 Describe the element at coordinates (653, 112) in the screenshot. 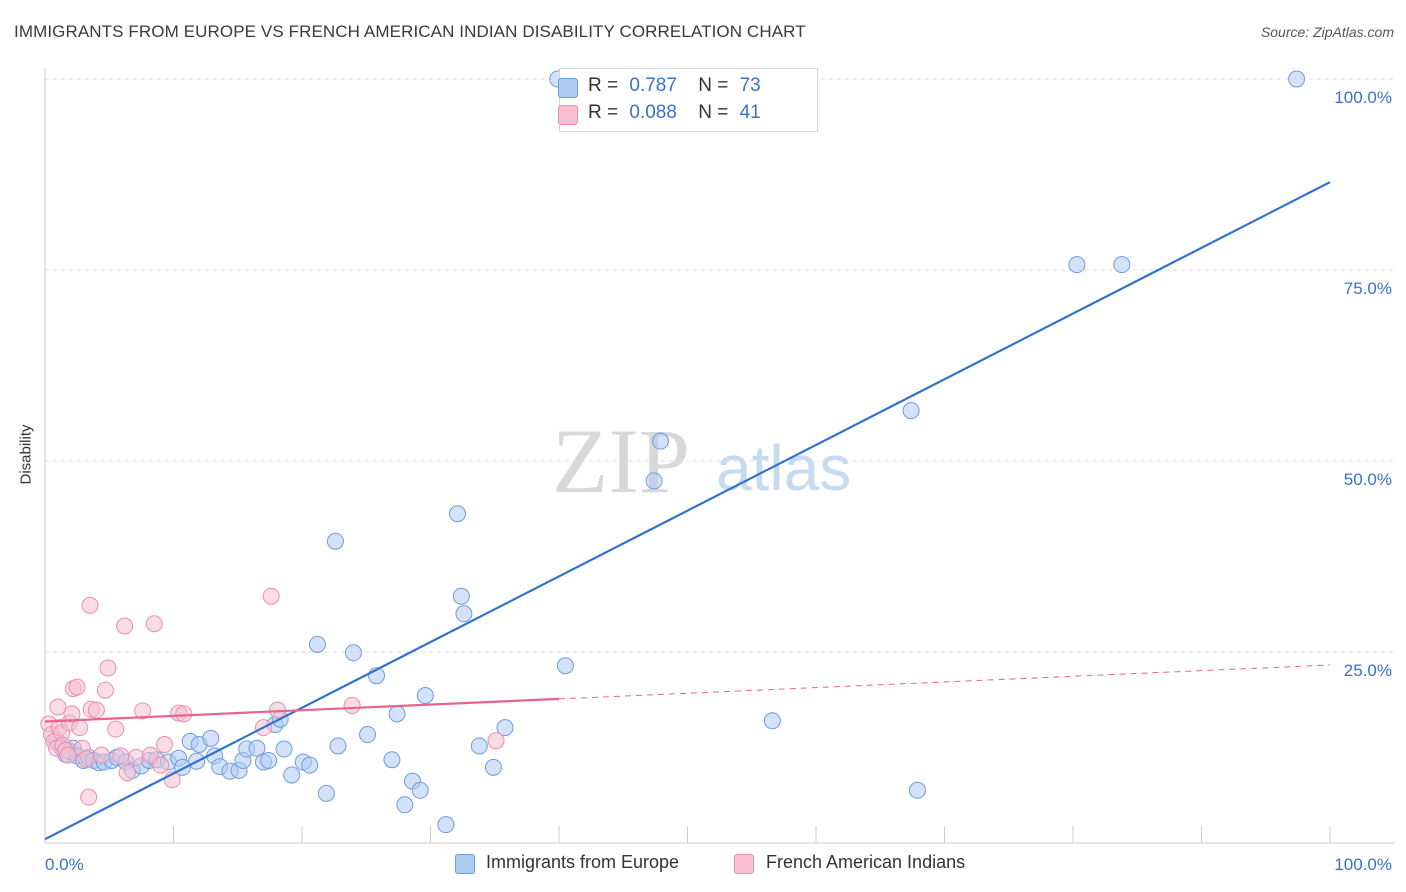

I see `legend-r-value: 0.088` at that location.